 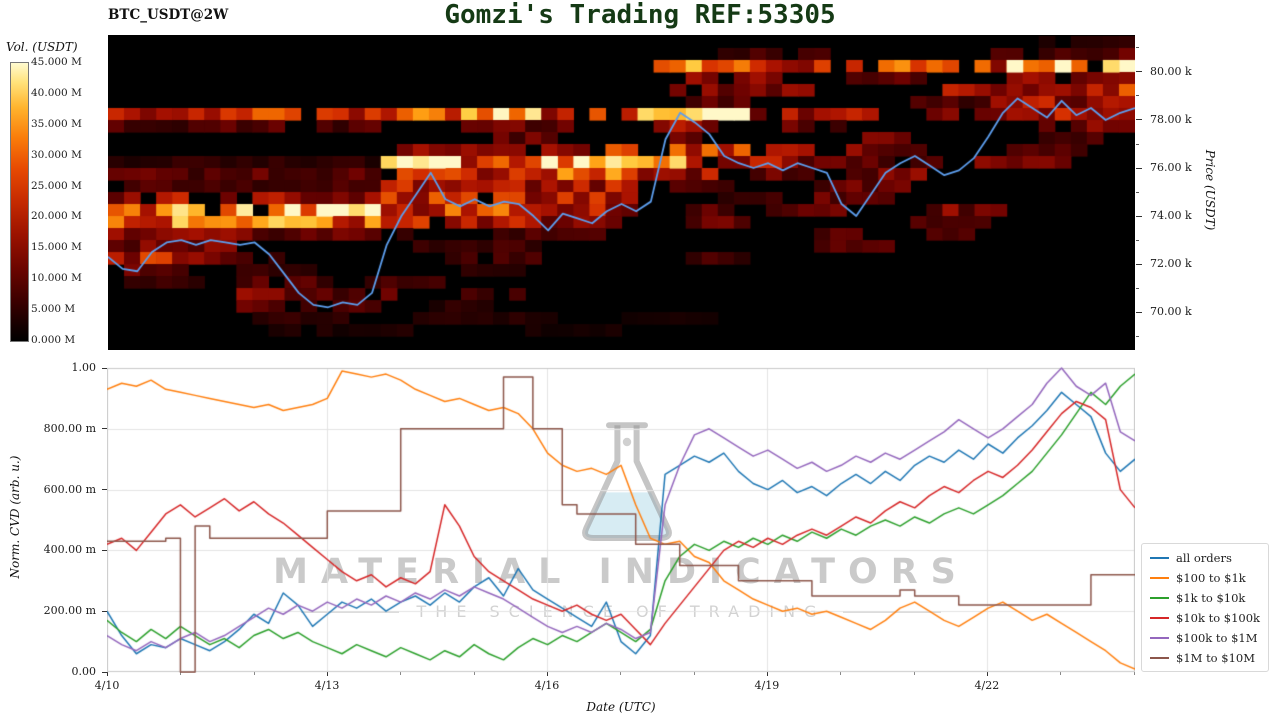 What do you see at coordinates (56, 185) in the screenshot?
I see `colorbar-tick-label: 25.000 M` at bounding box center [56, 185].